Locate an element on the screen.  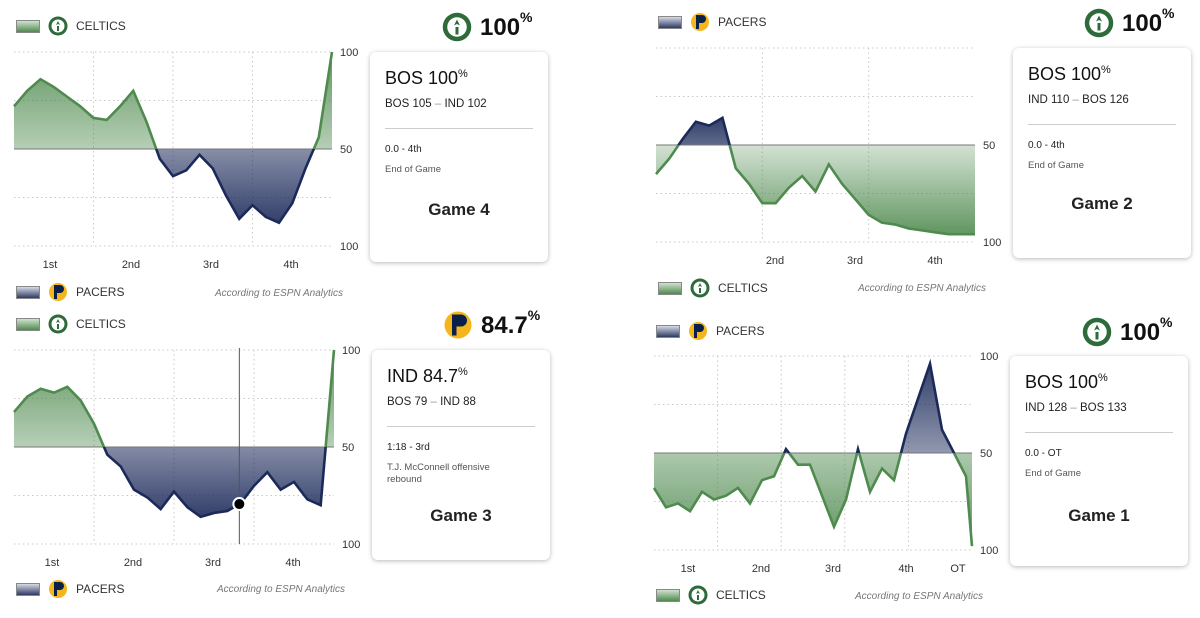
game-label: Game 2 is located at coordinates (1102, 203).